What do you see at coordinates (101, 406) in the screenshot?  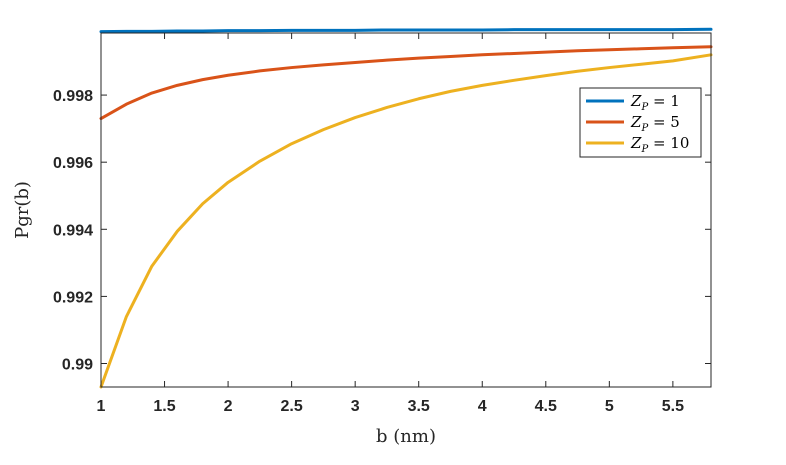 I see `x-tick-label: 1` at bounding box center [101, 406].